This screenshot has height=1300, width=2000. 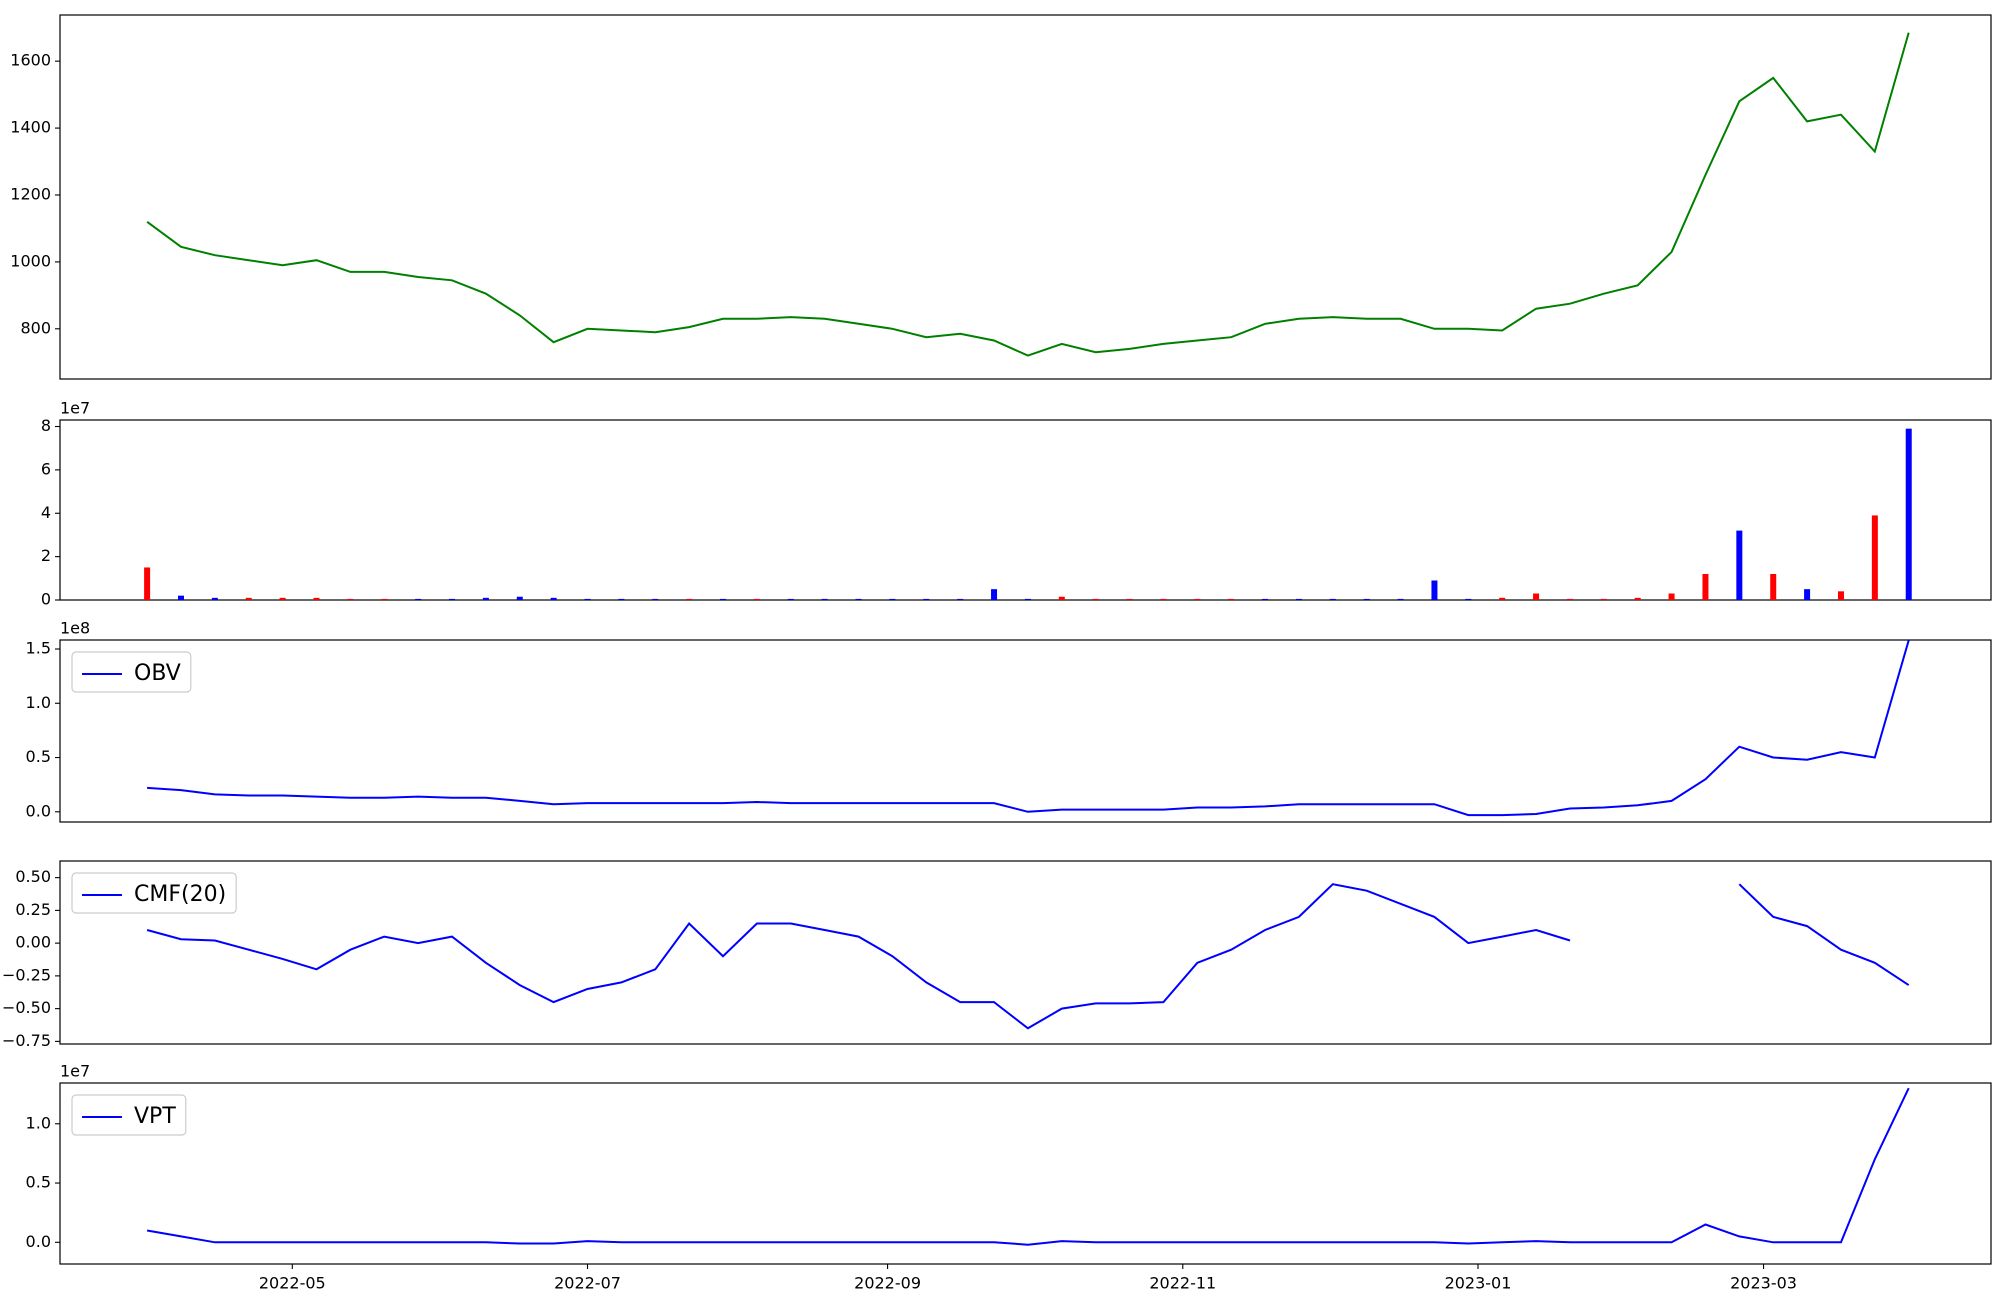 What do you see at coordinates (35, 327) in the screenshot?
I see `y-tick-label: 800` at bounding box center [35, 327].